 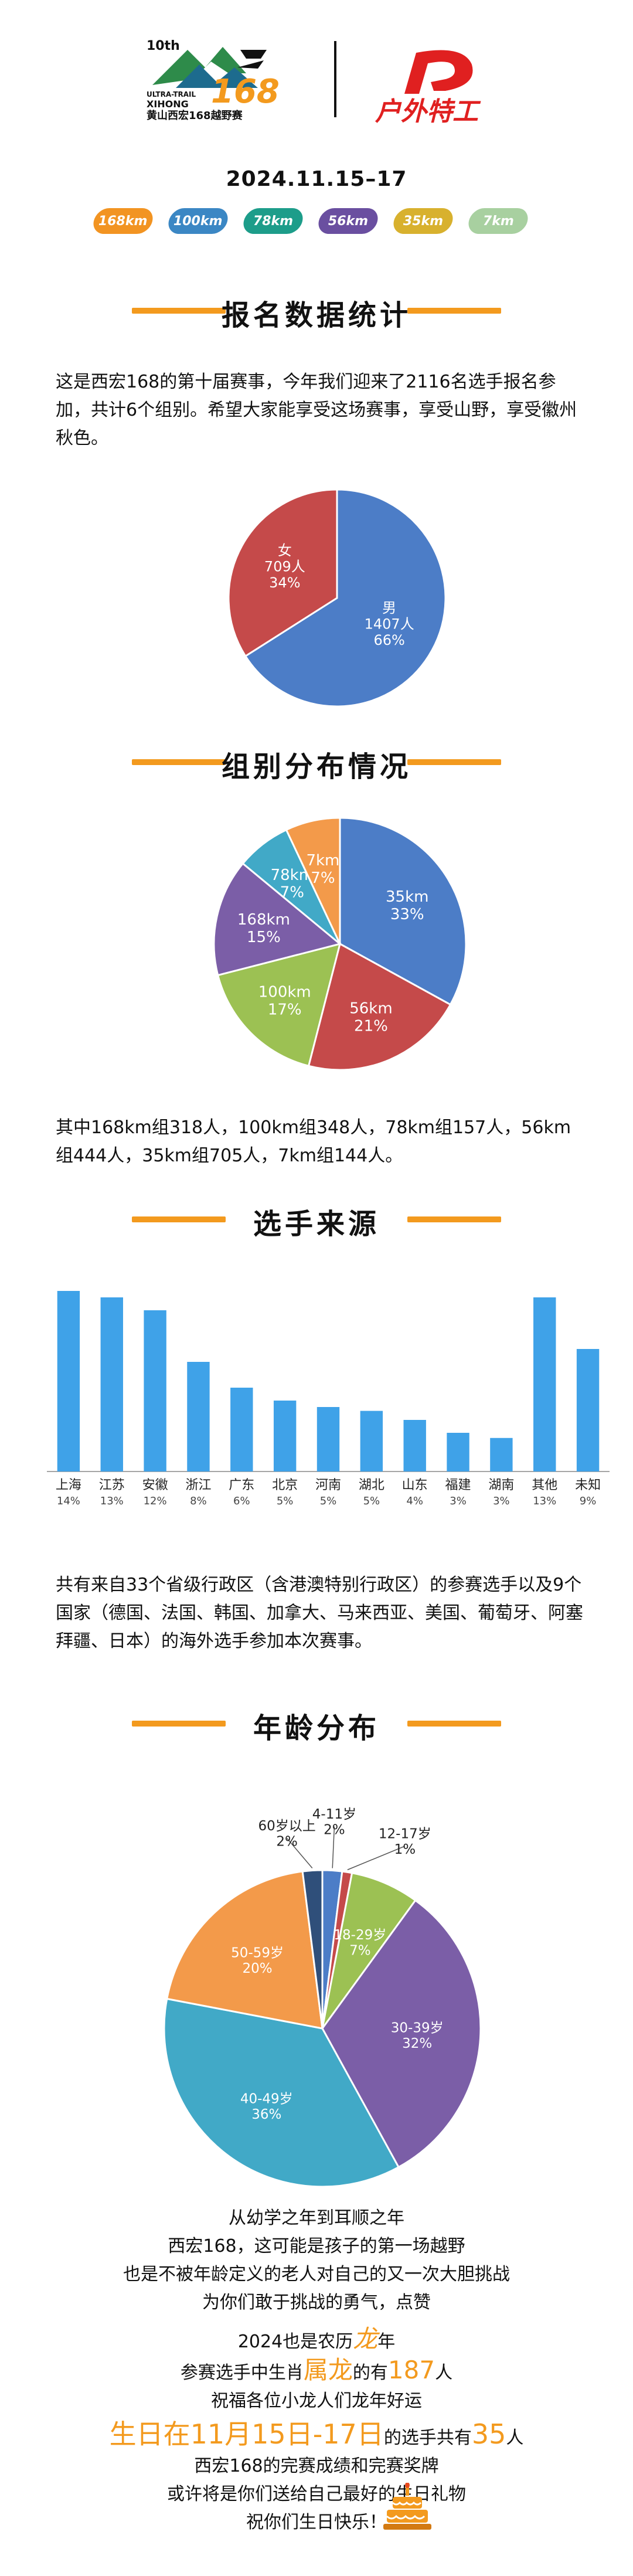 What do you see at coordinates (544, 1501) in the screenshot?
I see `bar-value-label: 13%` at bounding box center [544, 1501].